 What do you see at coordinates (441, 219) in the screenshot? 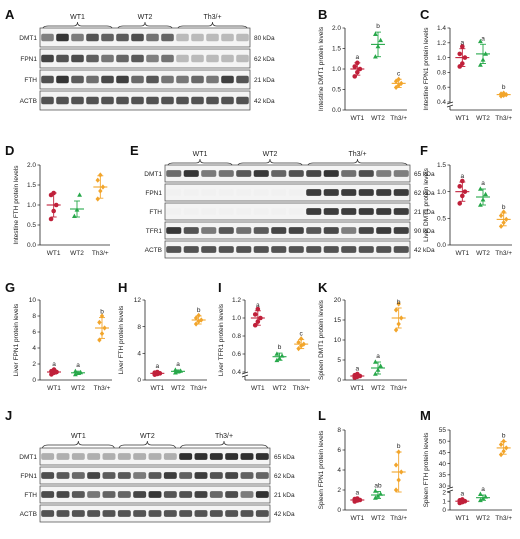
I see `y-tick-label: 0.5` at bounding box center [441, 219].